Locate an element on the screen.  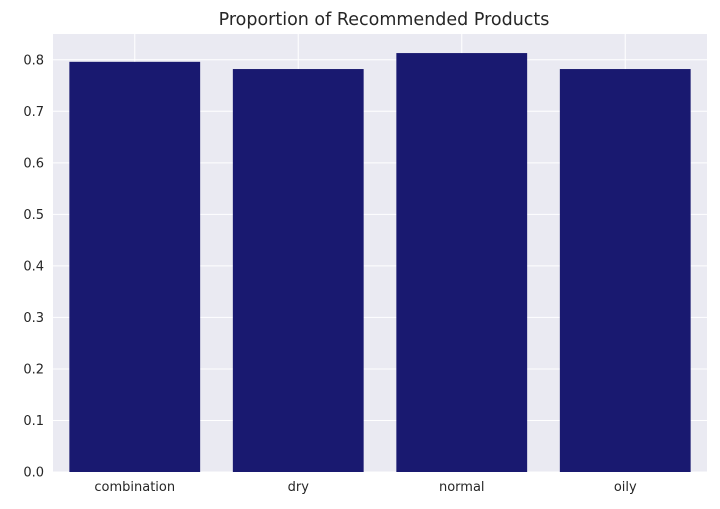
y-tick-label: 0.7 is located at coordinates (33, 112).